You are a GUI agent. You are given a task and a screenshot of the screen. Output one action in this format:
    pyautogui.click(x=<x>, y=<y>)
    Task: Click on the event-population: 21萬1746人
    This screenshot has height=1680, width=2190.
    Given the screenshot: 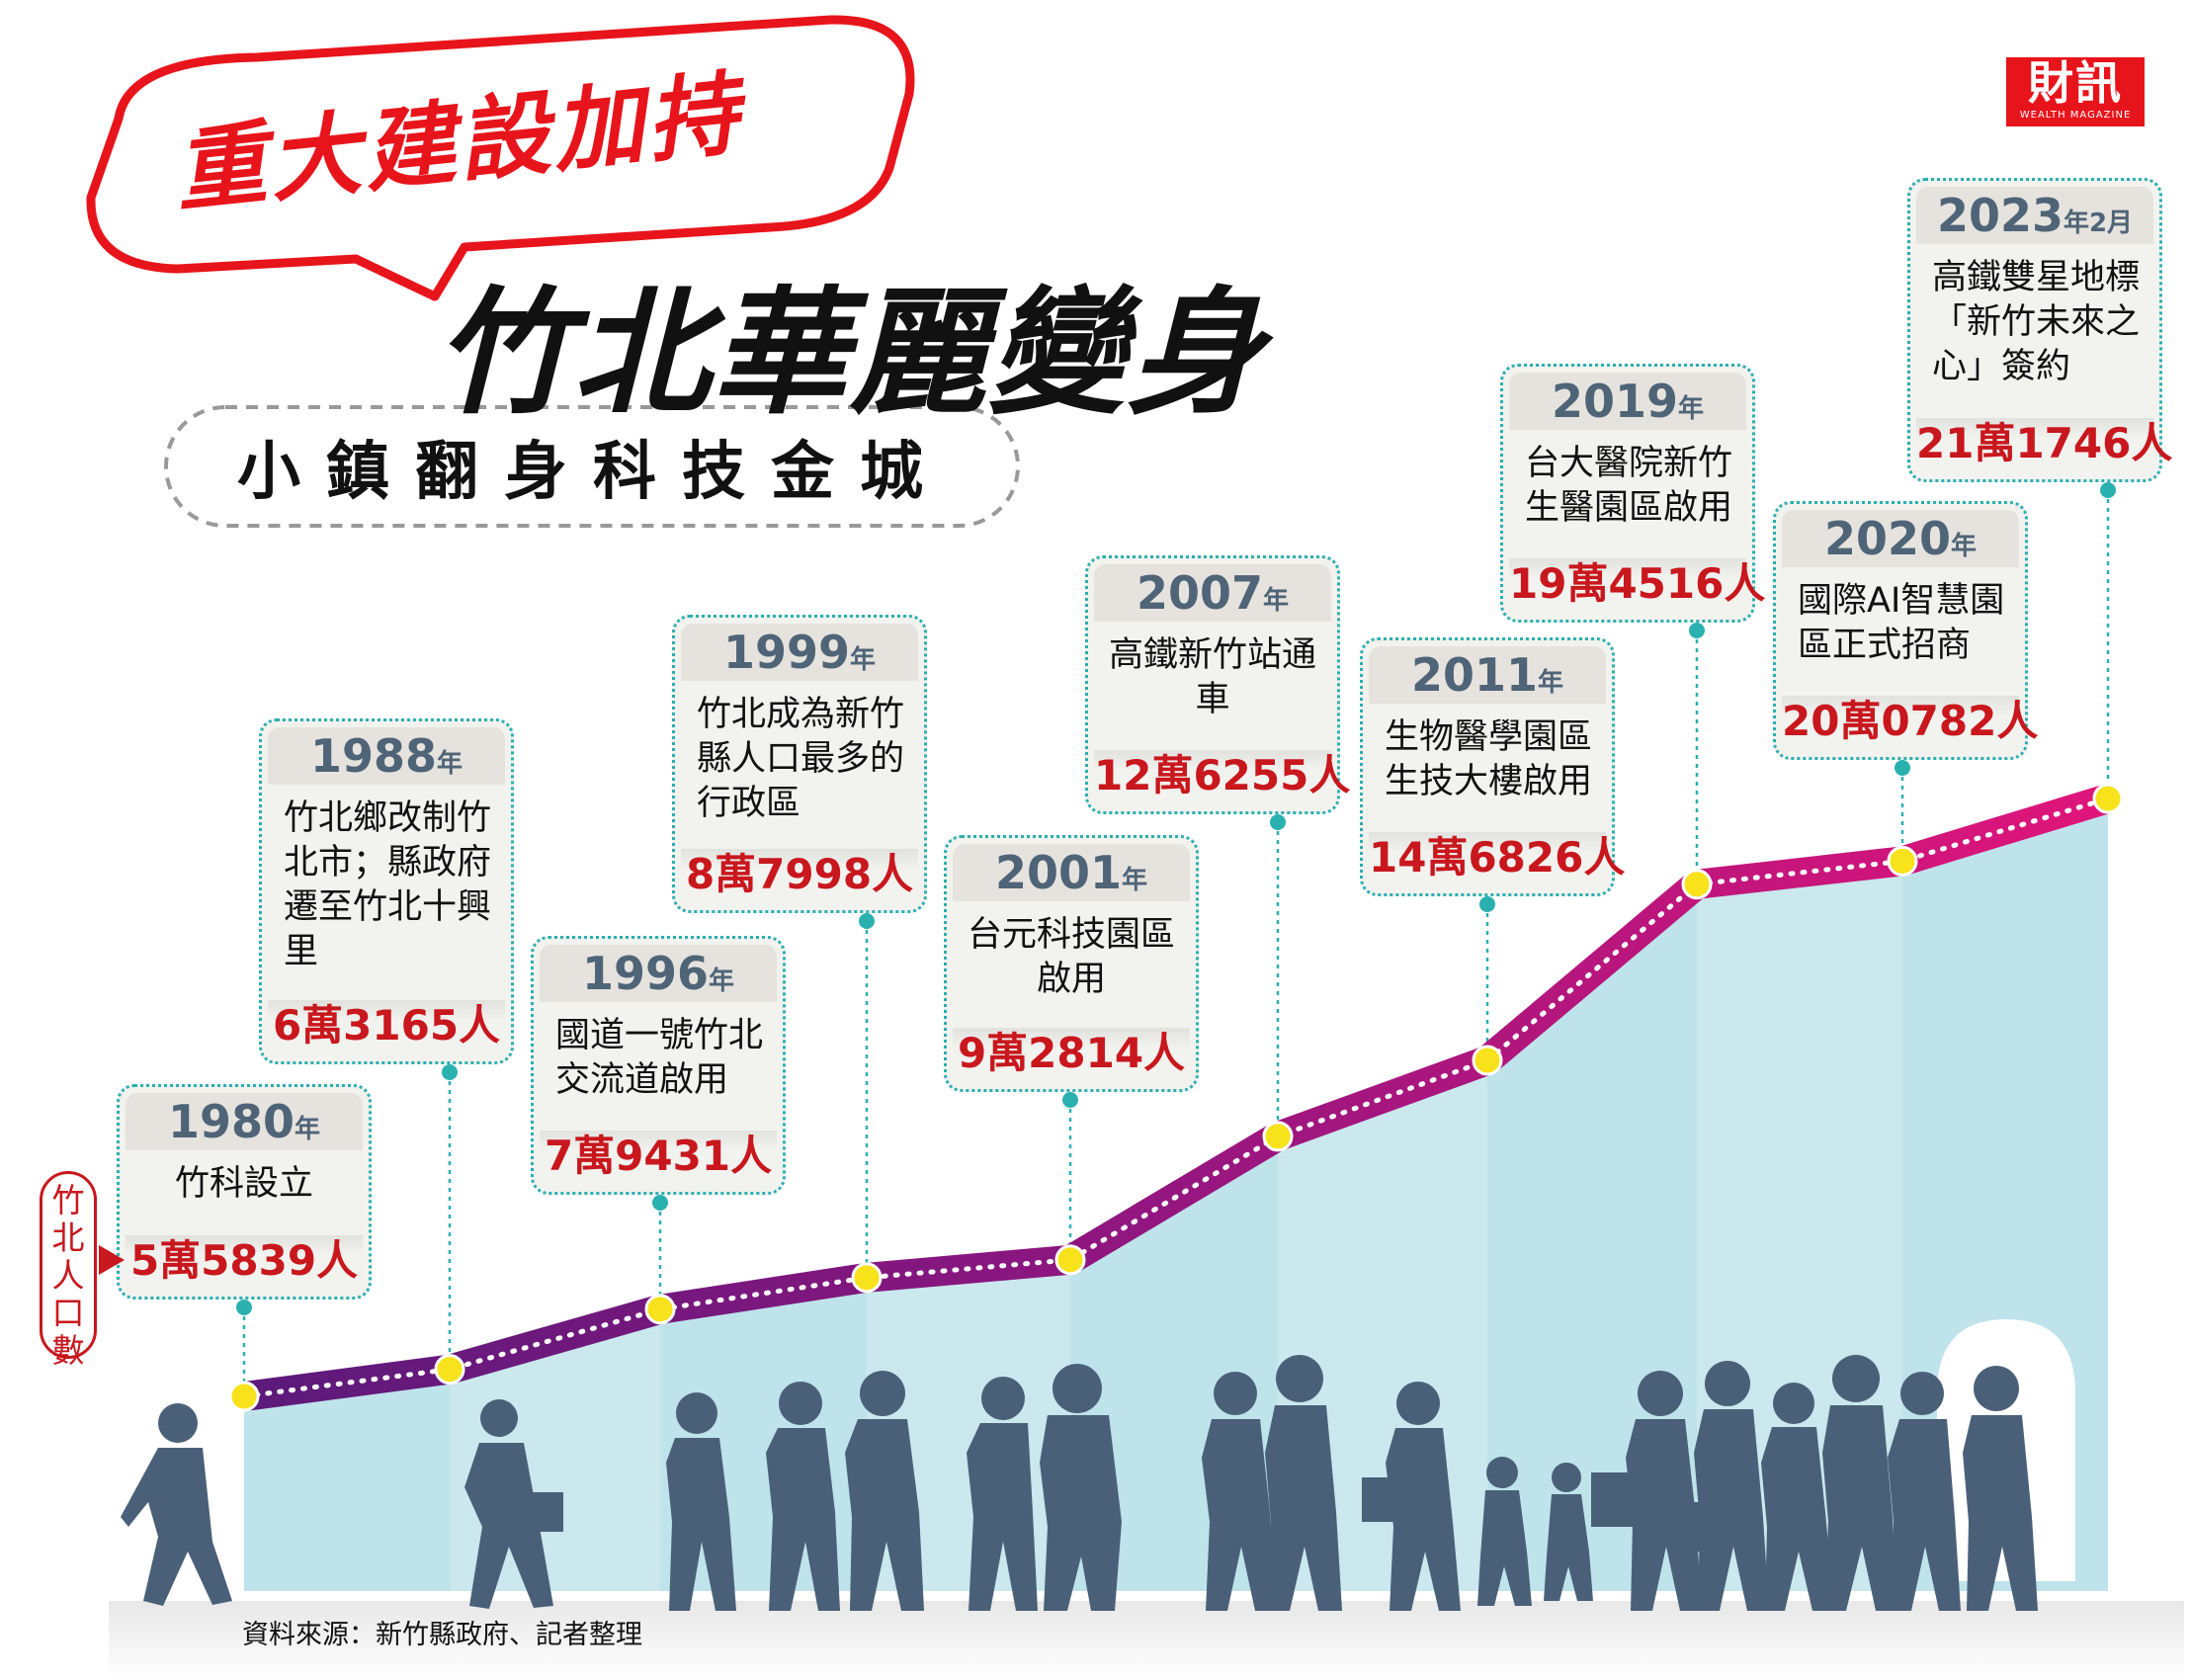 What is the action you would take?
    pyautogui.click(x=2045, y=443)
    